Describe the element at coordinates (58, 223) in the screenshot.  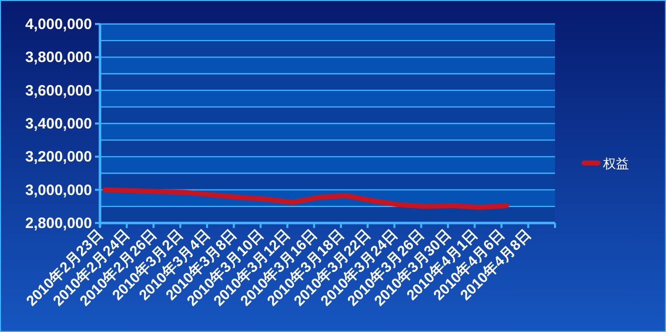
I see `y-tick-label: 2,800,000` at that location.